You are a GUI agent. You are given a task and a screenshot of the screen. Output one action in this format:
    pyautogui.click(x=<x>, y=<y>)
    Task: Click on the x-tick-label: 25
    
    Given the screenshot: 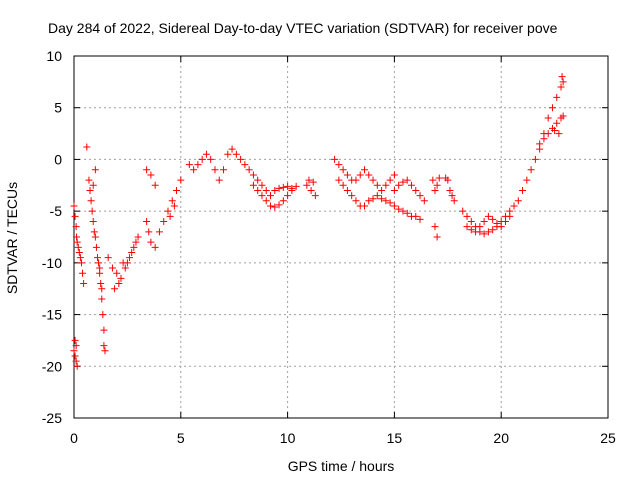 What is the action you would take?
    pyautogui.click(x=608, y=438)
    